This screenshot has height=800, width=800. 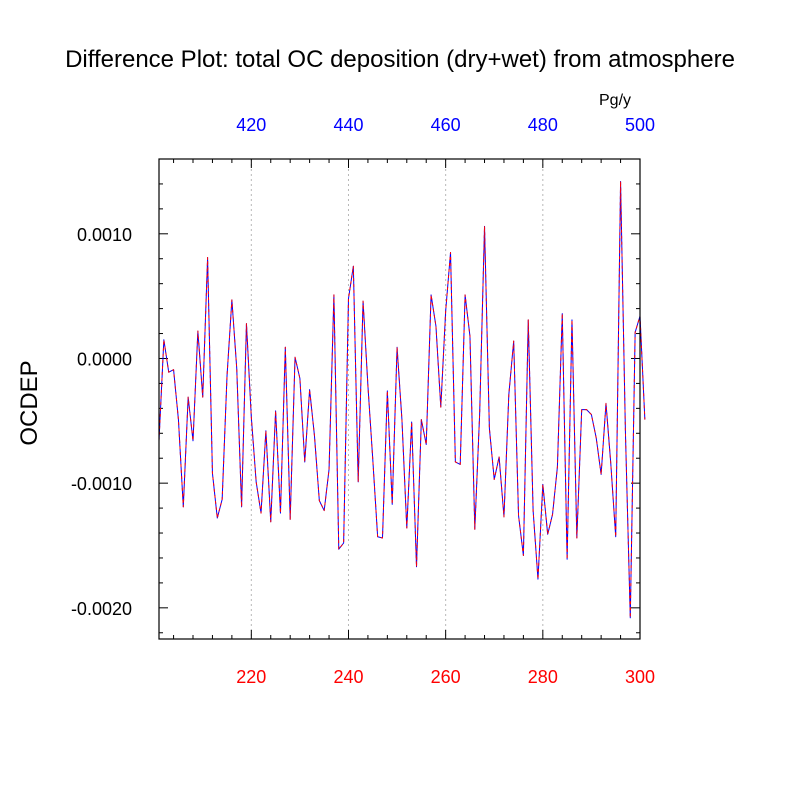 I want to click on y-tick-label: -0.0020, so click(x=101, y=609).